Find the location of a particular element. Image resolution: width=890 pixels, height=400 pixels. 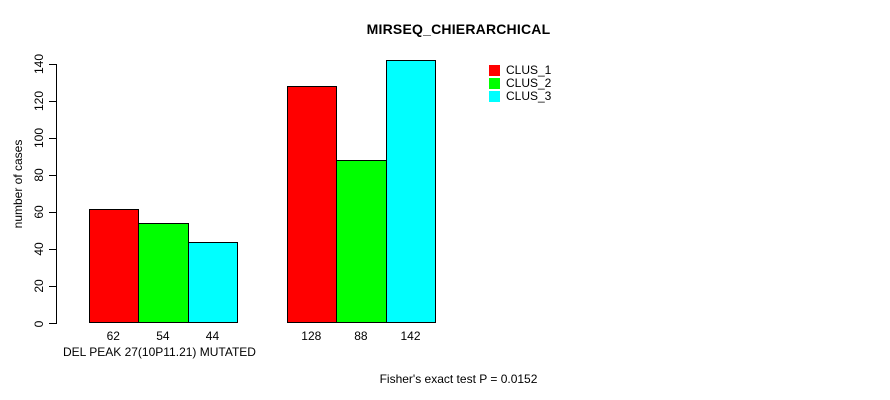

y-axis-tick-label: 40 is located at coordinates (39, 249).